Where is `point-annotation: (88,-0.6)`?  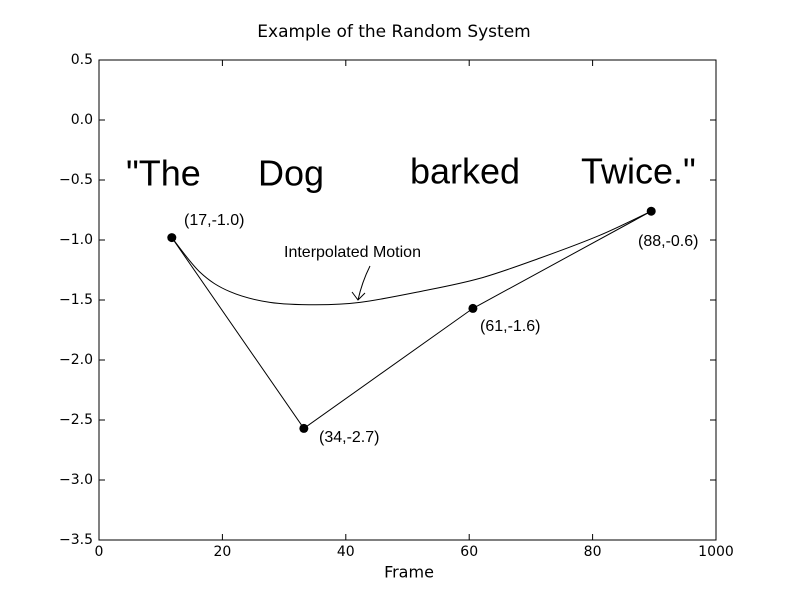
point-annotation: (88,-0.6) is located at coordinates (668, 241).